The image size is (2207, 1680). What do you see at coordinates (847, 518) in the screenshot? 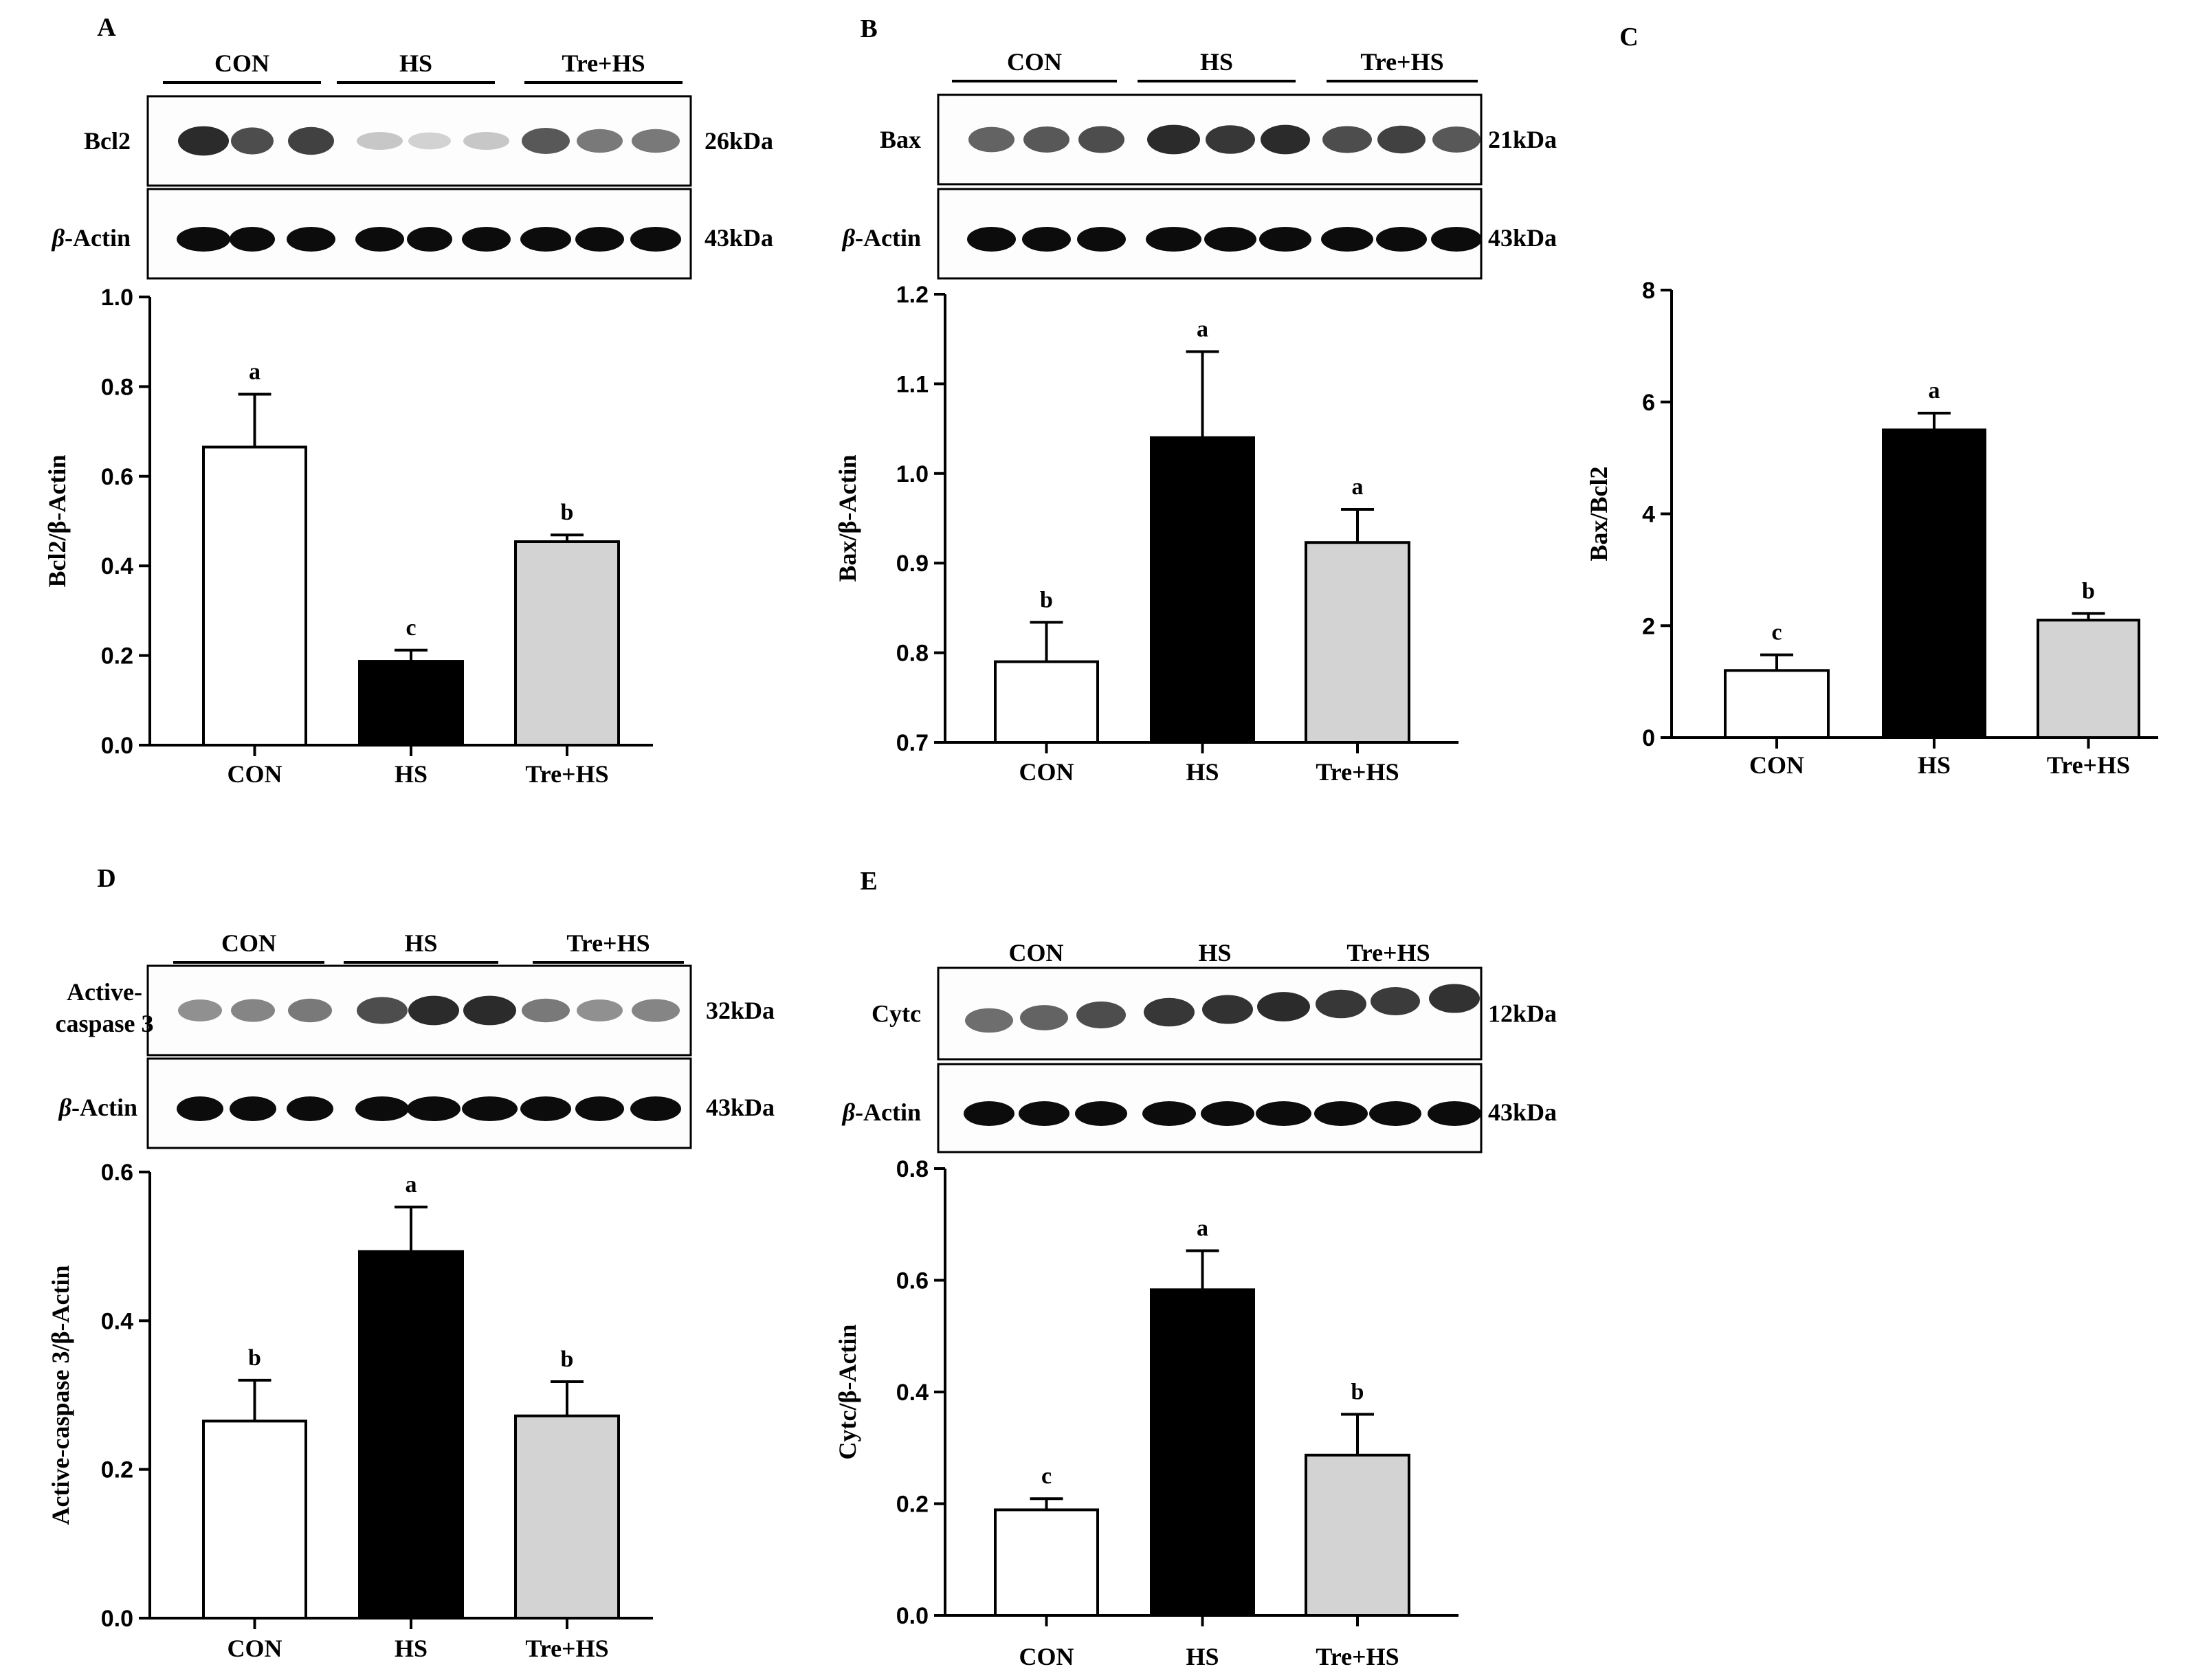
I see `y-axis-label: Bax/β-Actin` at bounding box center [847, 518].